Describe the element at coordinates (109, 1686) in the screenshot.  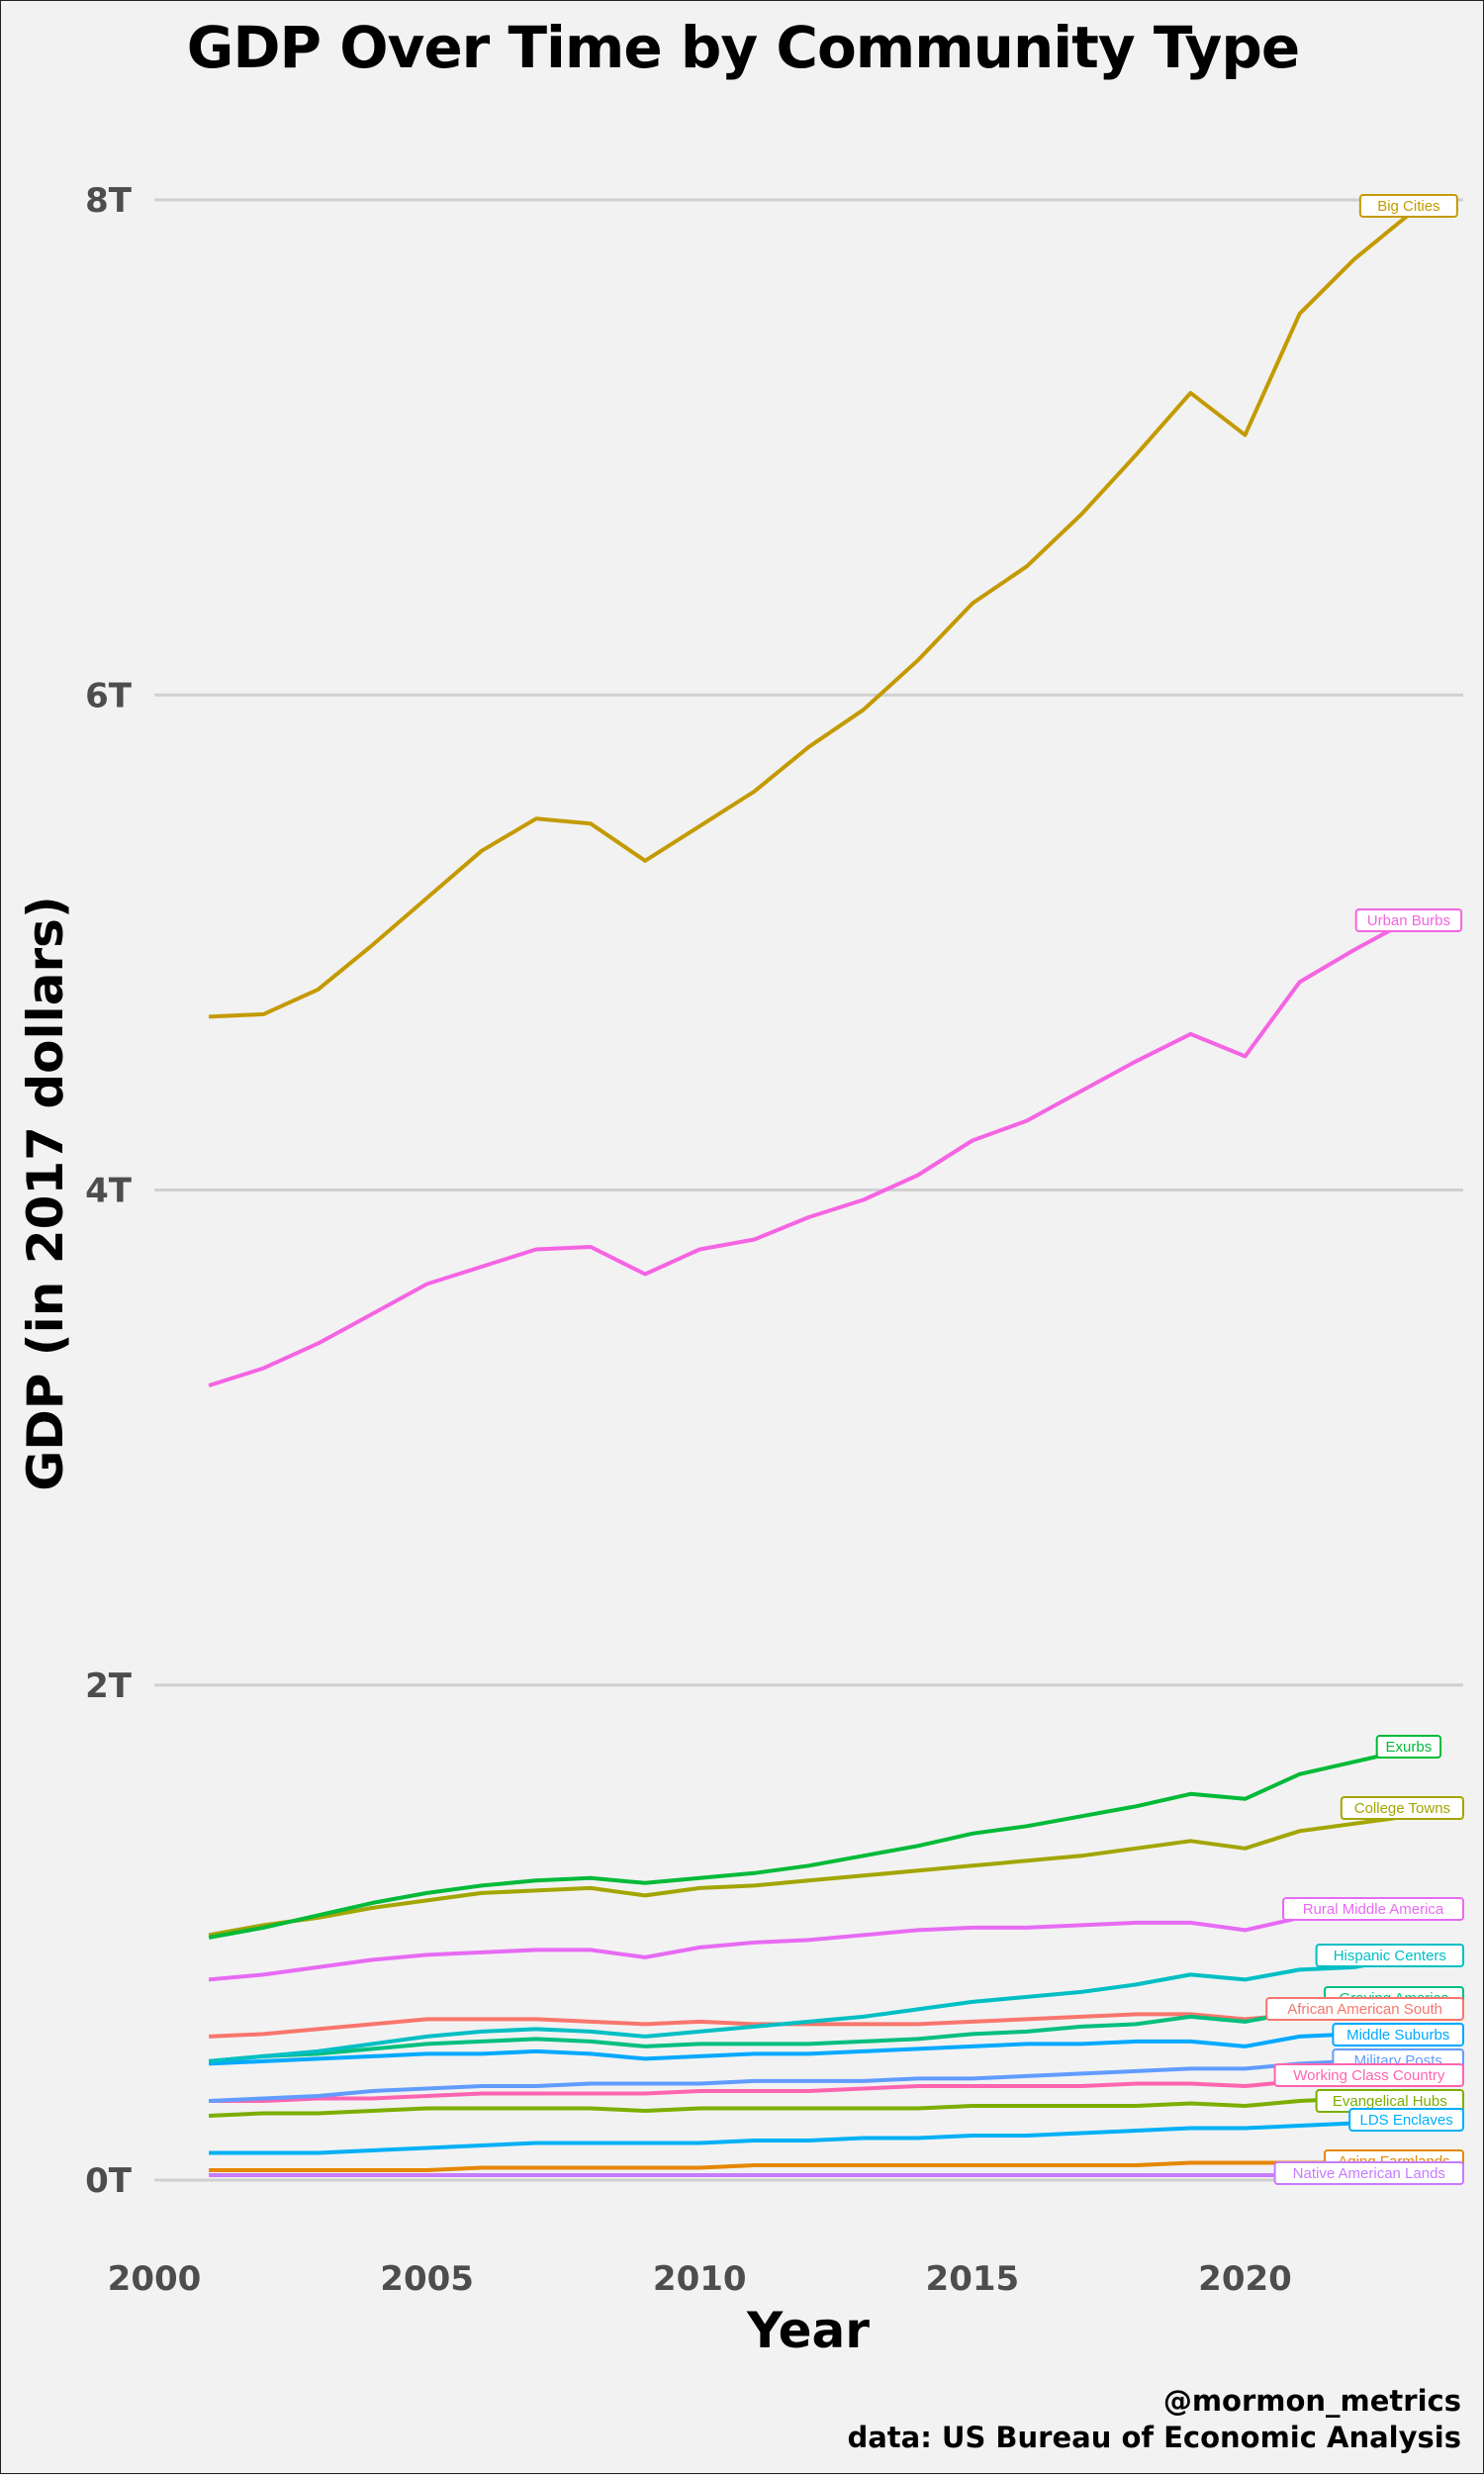
I see `y-tick-label: 2T` at that location.